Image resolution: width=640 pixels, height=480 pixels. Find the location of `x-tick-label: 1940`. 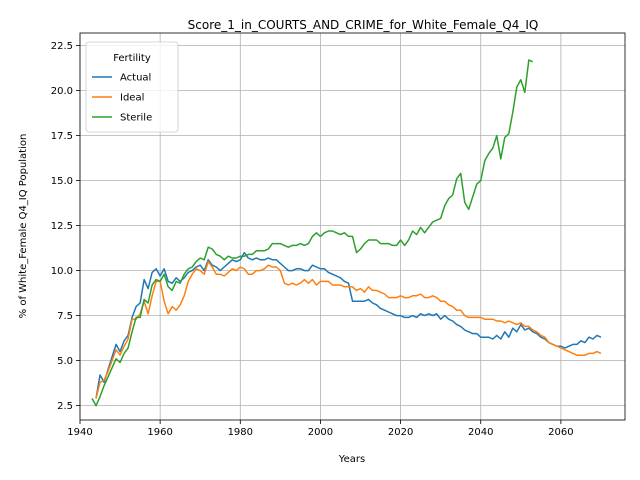

x-tick-label: 1940 is located at coordinates (79, 432).